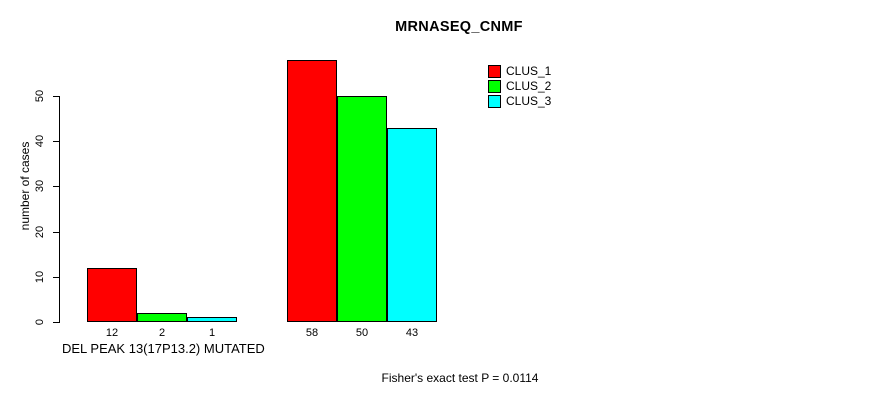 The height and width of the screenshot is (400, 890). I want to click on y-axis-line, so click(59, 209).